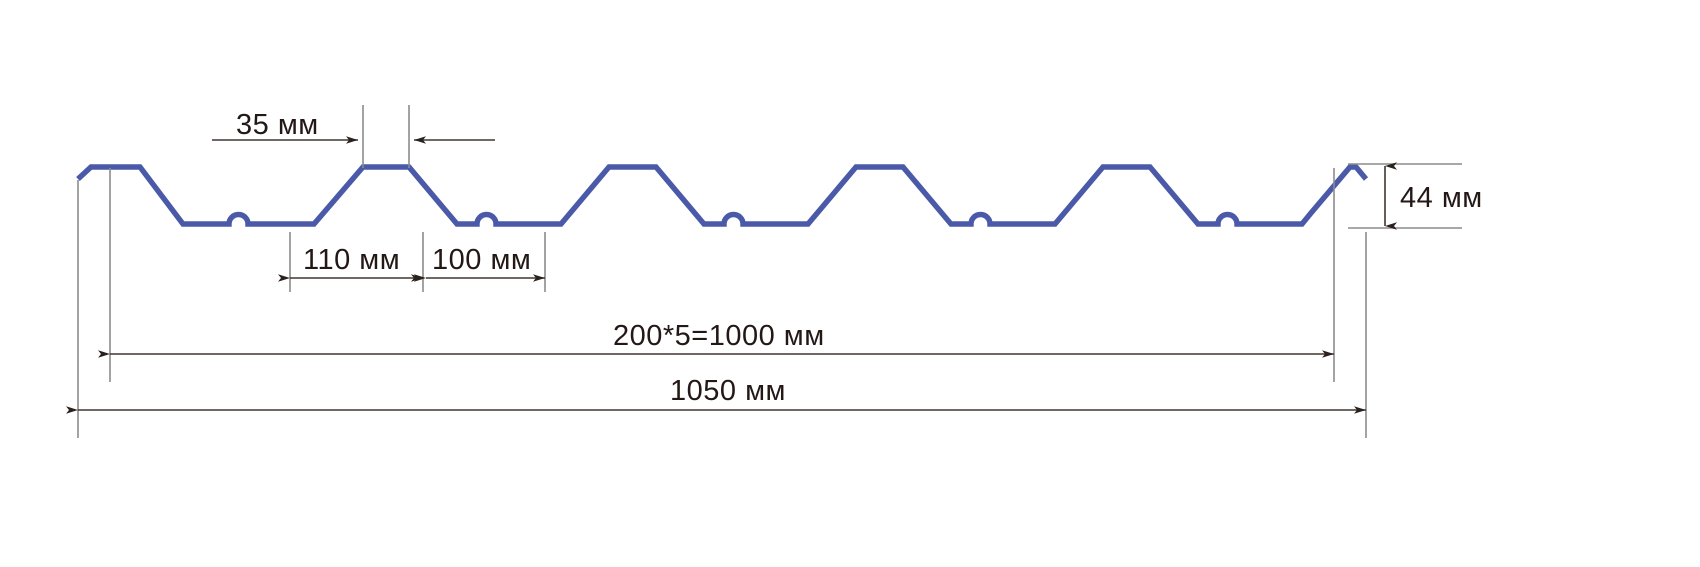 Image resolution: width=1700 pixels, height=567 pixels. I want to click on dim-label-1050mm: 1050 мм, so click(728, 391).